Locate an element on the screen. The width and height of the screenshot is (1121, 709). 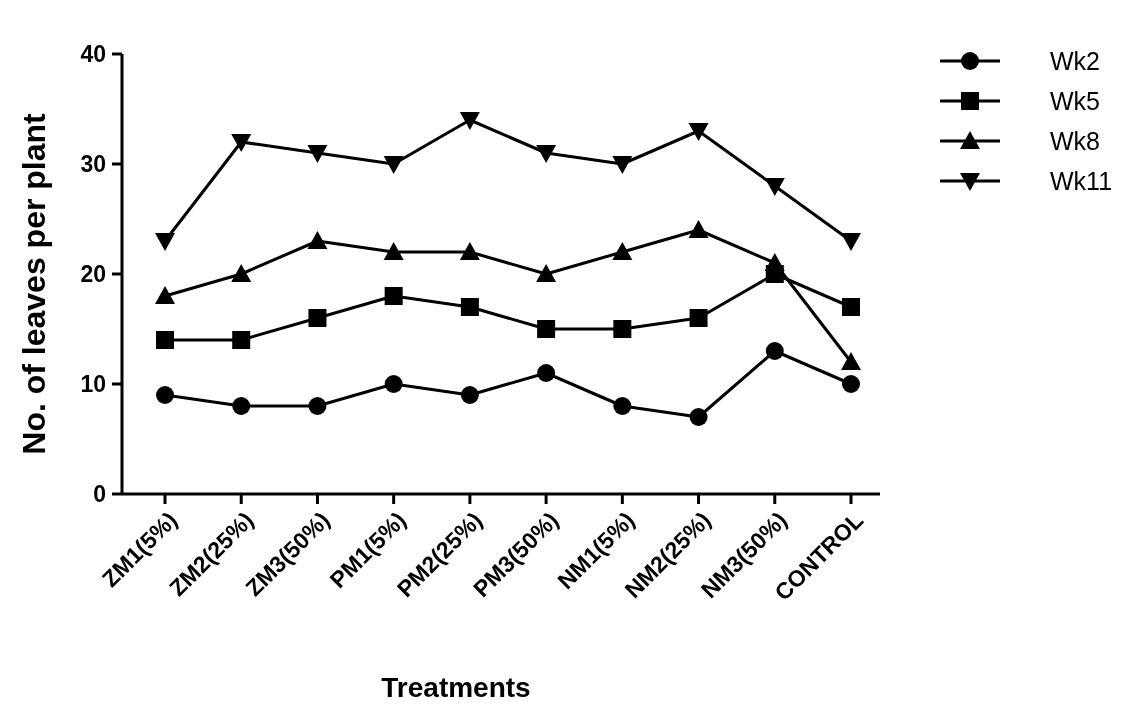
x-axis-title: Treatments is located at coordinates (456, 687).